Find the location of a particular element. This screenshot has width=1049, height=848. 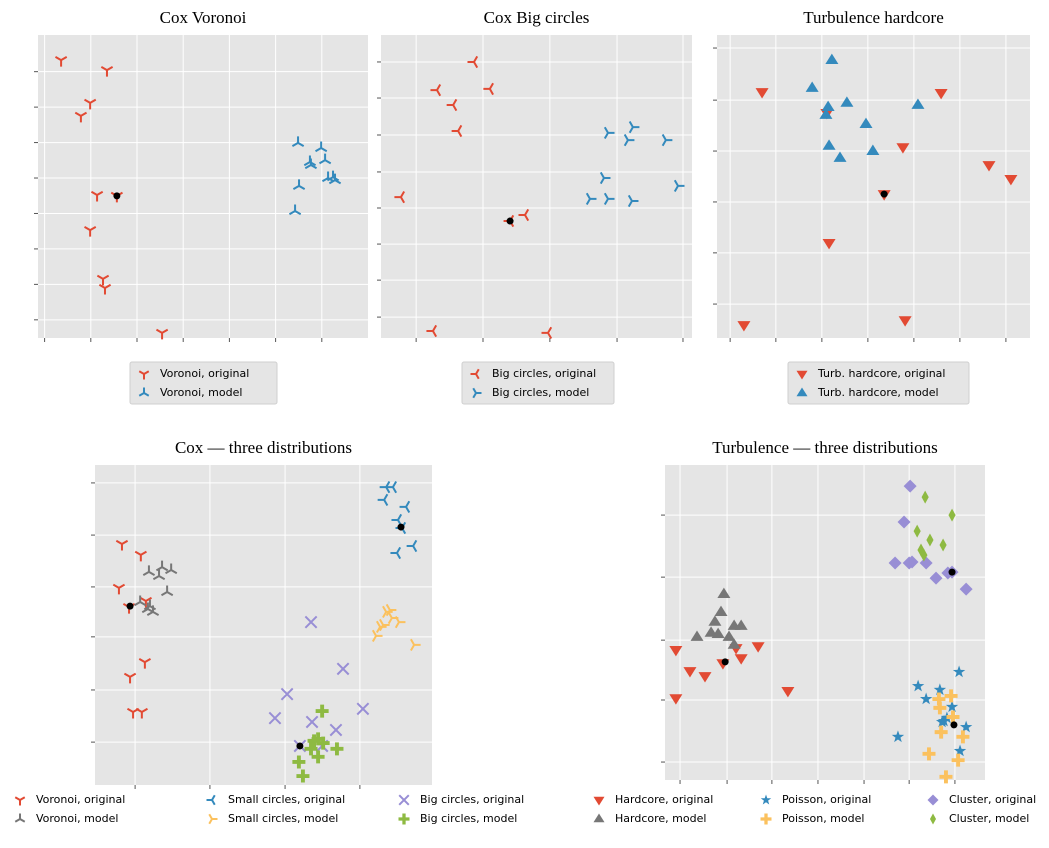

chart-title: Turbulence — three distributions is located at coordinates (825, 447).